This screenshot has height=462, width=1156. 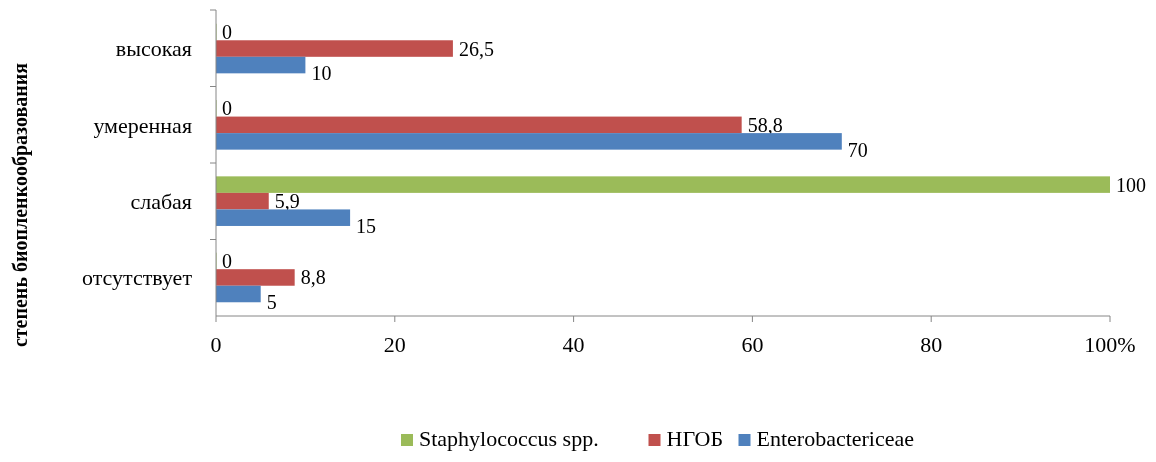 I want to click on data-label: 100, so click(x=1131, y=184).